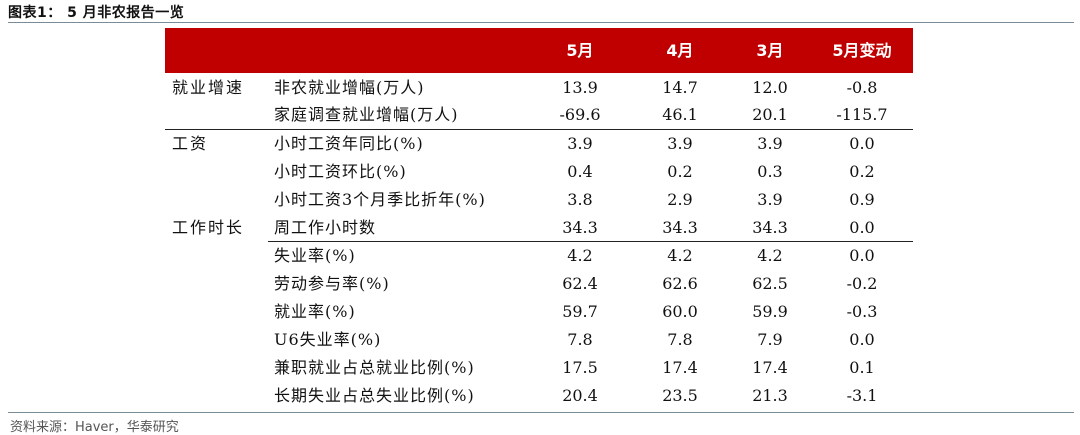 This screenshot has height=435, width=1080. What do you see at coordinates (862, 395) in the screenshot?
I see `table-cell: -3.1` at bounding box center [862, 395].